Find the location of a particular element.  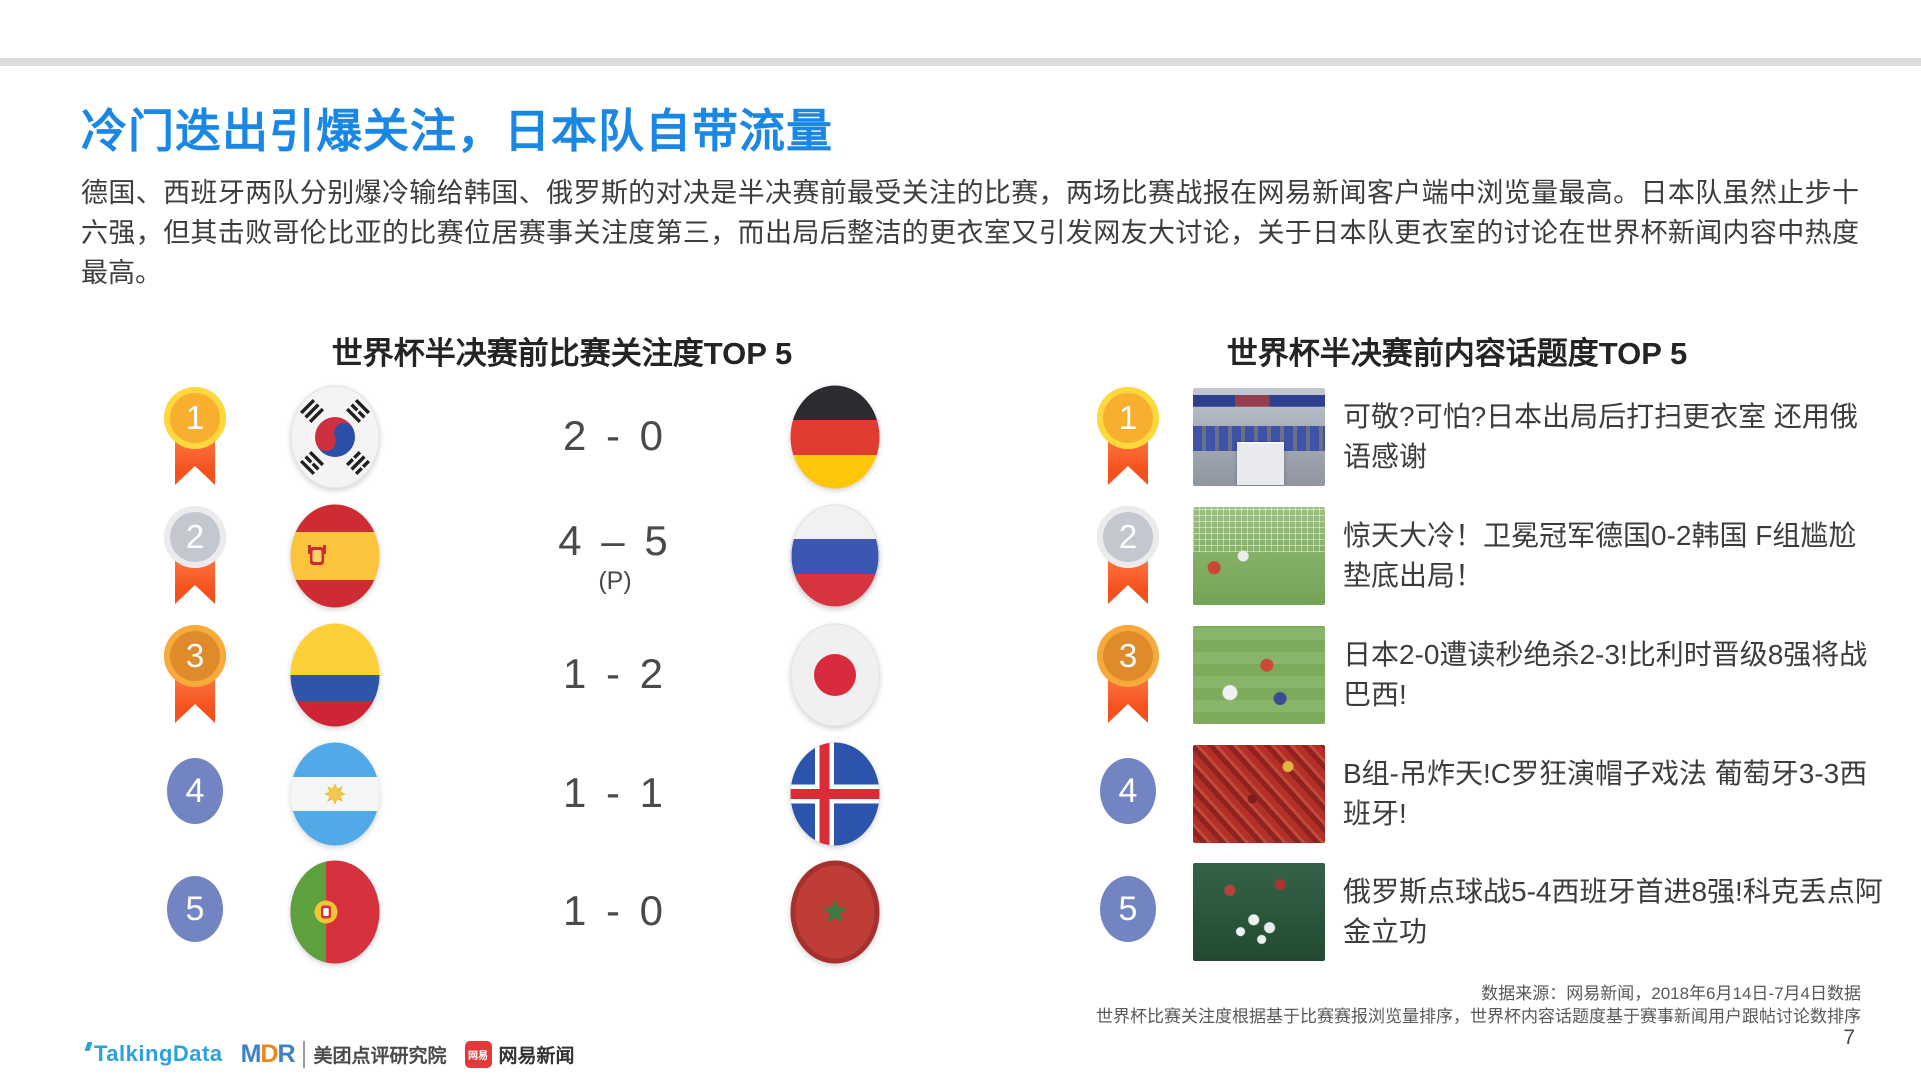

topic-title: 俄罗斯点球战5-4西班牙首进8强!科克丢点阿金立功 is located at coordinates (1613, 912).